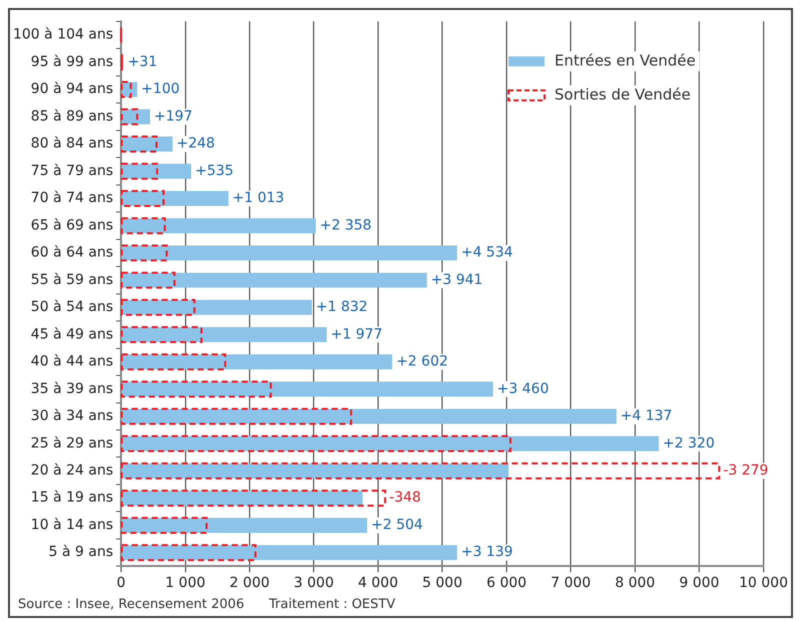 This screenshot has height=622, width=801. Describe the element at coordinates (72, 252) in the screenshot. I see `y-tick-label: 60 à 64 ans` at that location.